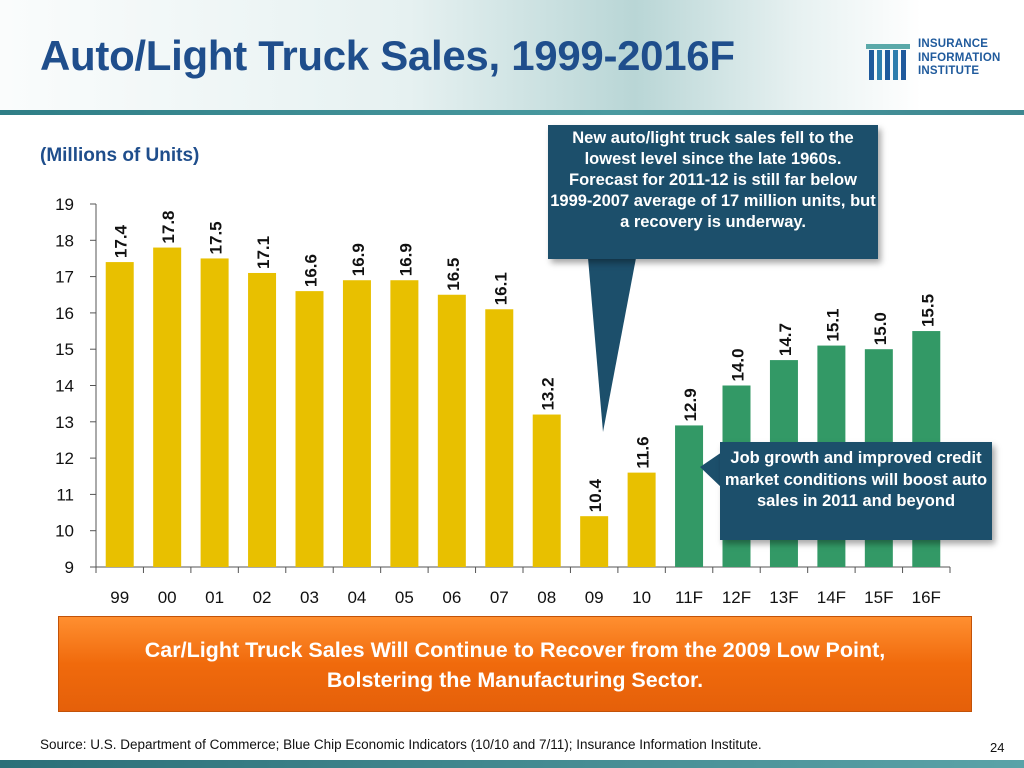  Describe the element at coordinates (997, 747) in the screenshot. I see `page-number: 24` at that location.